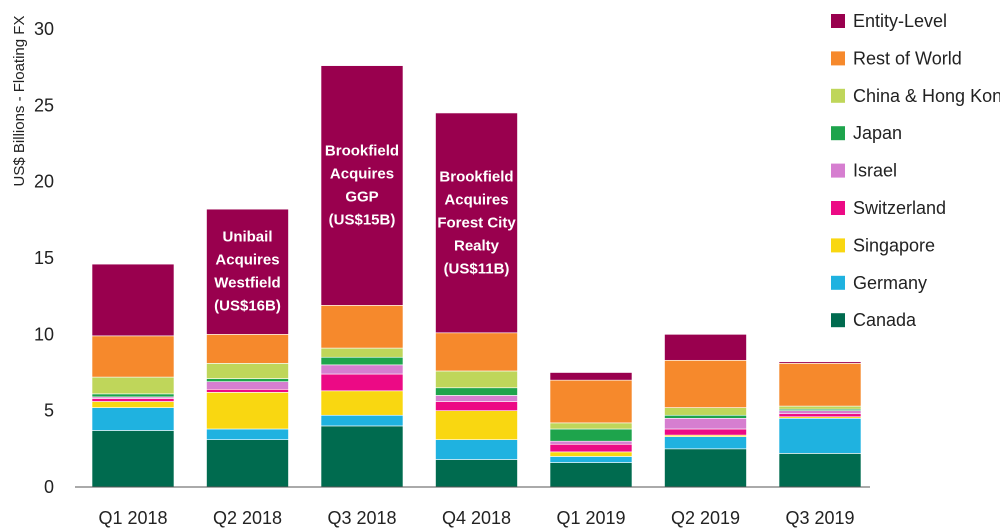  I want to click on x-tick-label: Q1 2019, so click(590, 518).